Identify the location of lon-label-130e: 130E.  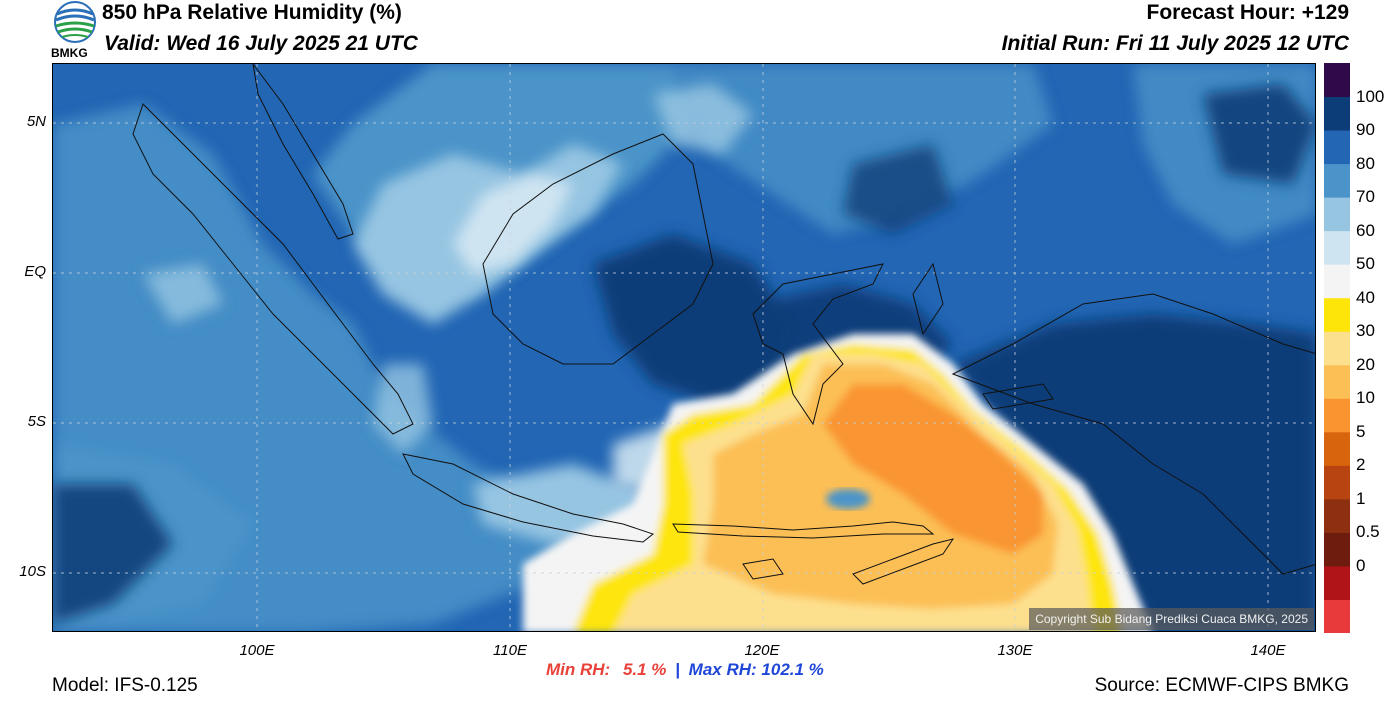
(1015, 650).